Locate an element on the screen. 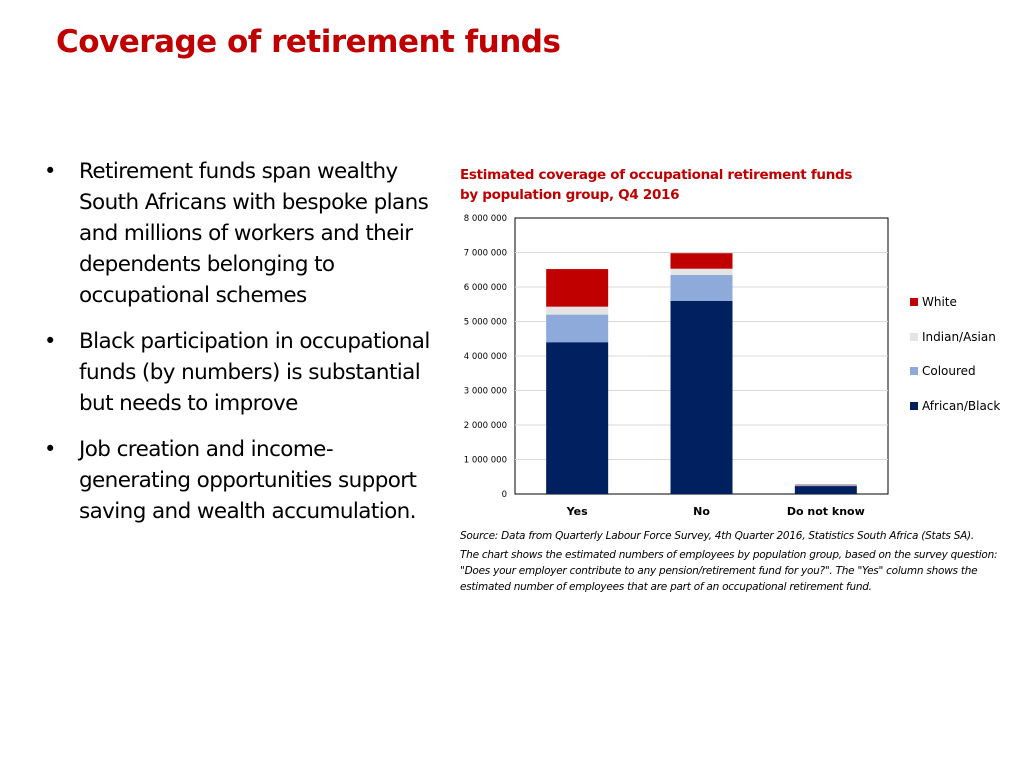 This screenshot has width=1024, height=768. y-tick-label: 7 000 000 is located at coordinates (485, 254).